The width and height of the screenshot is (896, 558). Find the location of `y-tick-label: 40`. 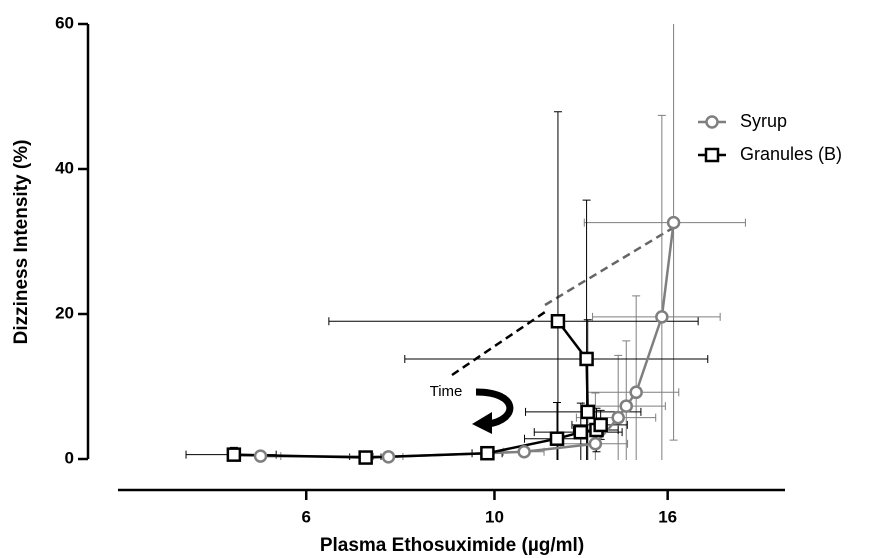

y-tick-label: 40 is located at coordinates (64, 167).